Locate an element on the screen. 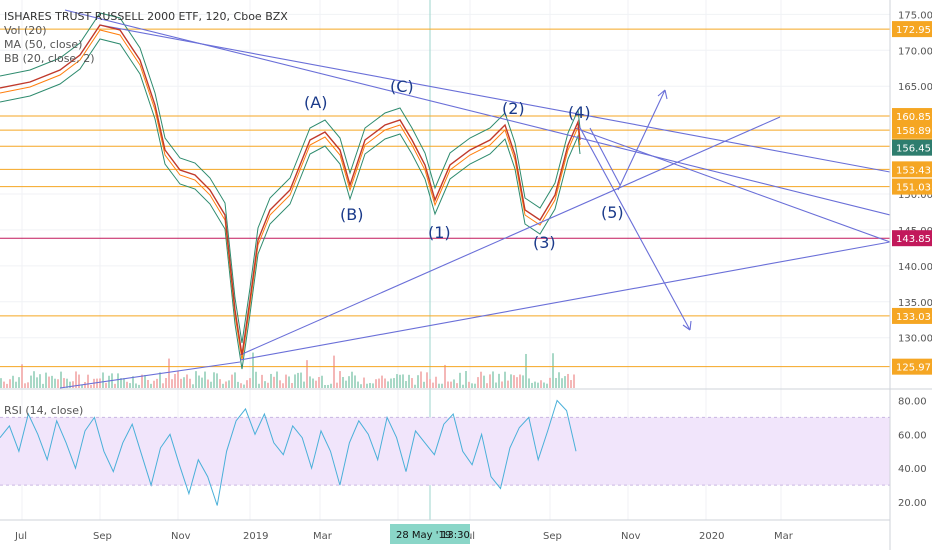  wave-label: (3) is located at coordinates (544, 242).